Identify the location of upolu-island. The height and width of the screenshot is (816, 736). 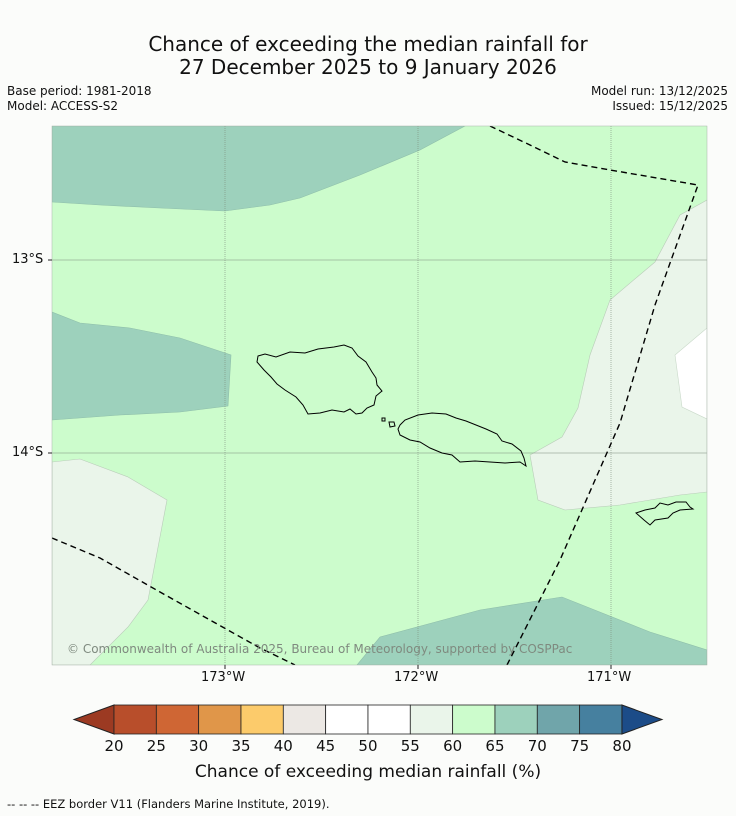
(462, 440).